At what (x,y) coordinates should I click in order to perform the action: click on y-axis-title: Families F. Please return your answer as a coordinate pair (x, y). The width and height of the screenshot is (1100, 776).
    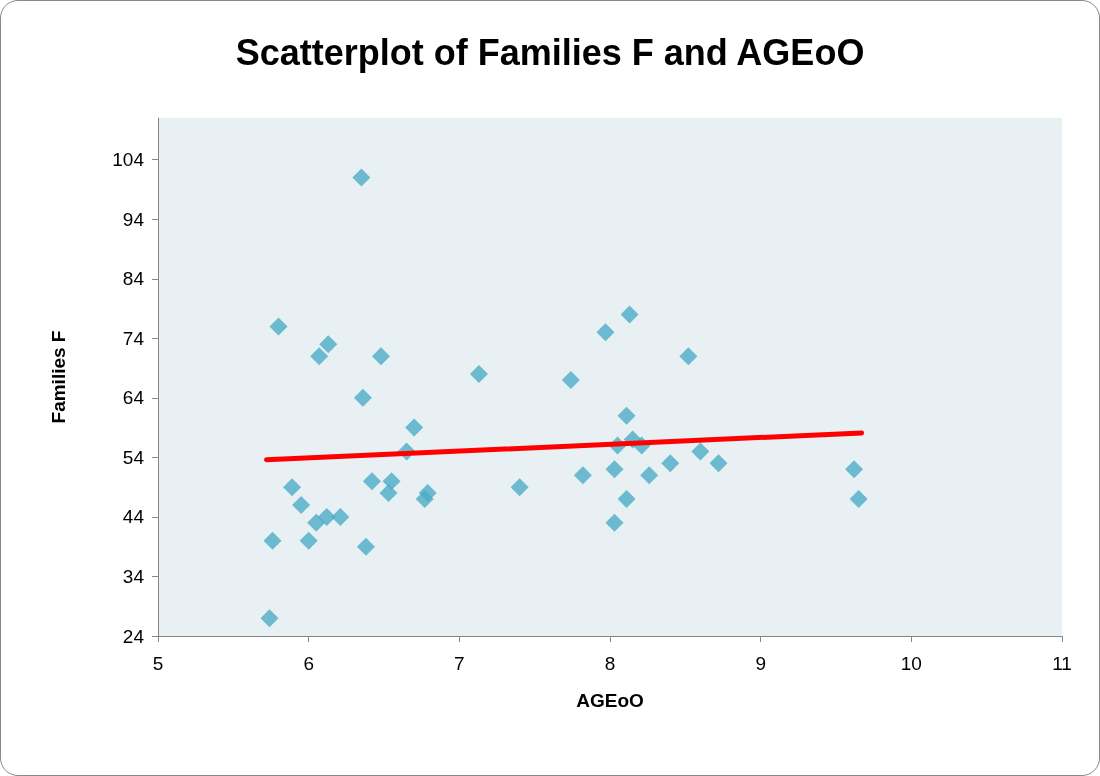
    Looking at the image, I should click on (58, 377).